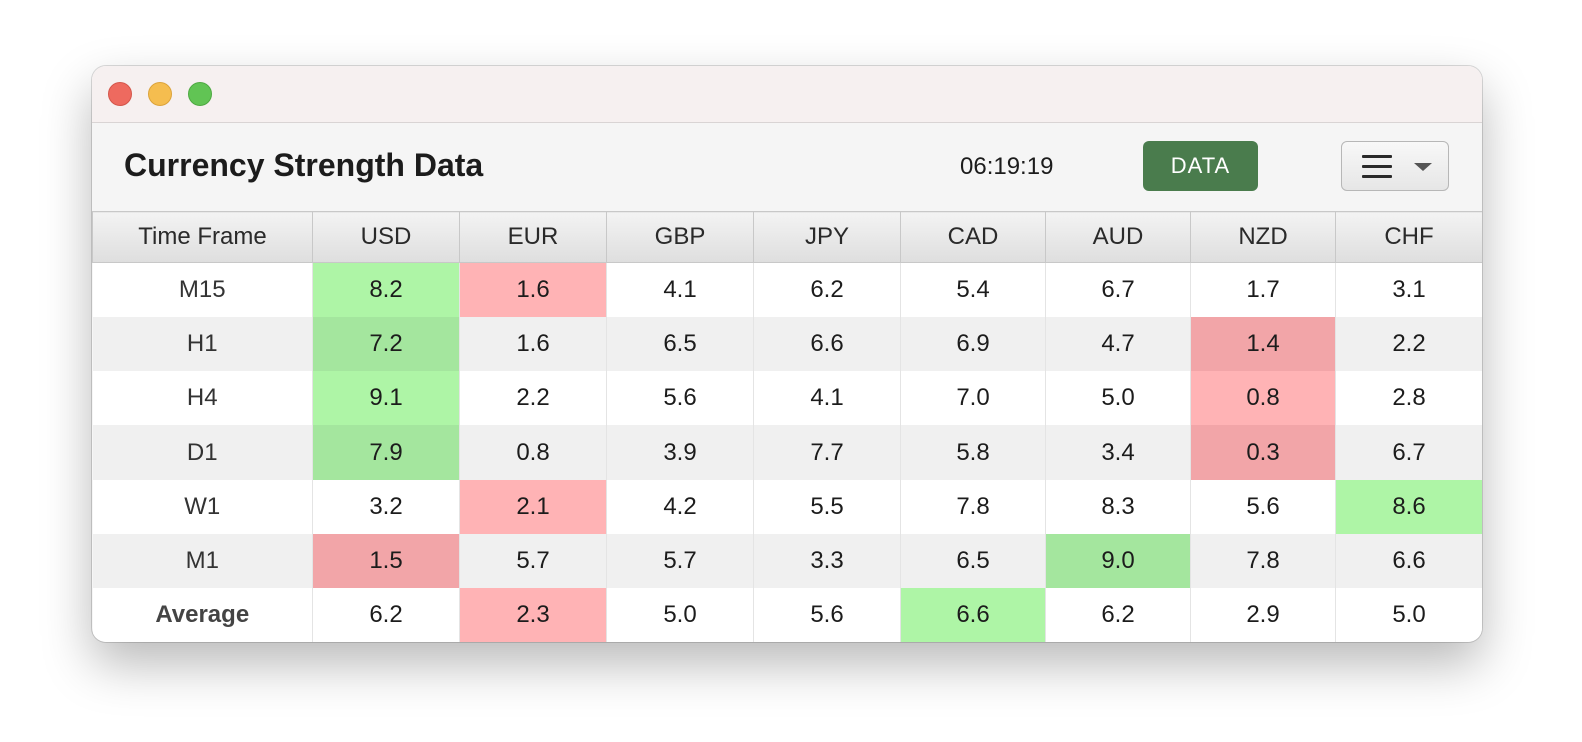 The image size is (1582, 742). I want to click on column-header-nzd: NZD, so click(1263, 237).